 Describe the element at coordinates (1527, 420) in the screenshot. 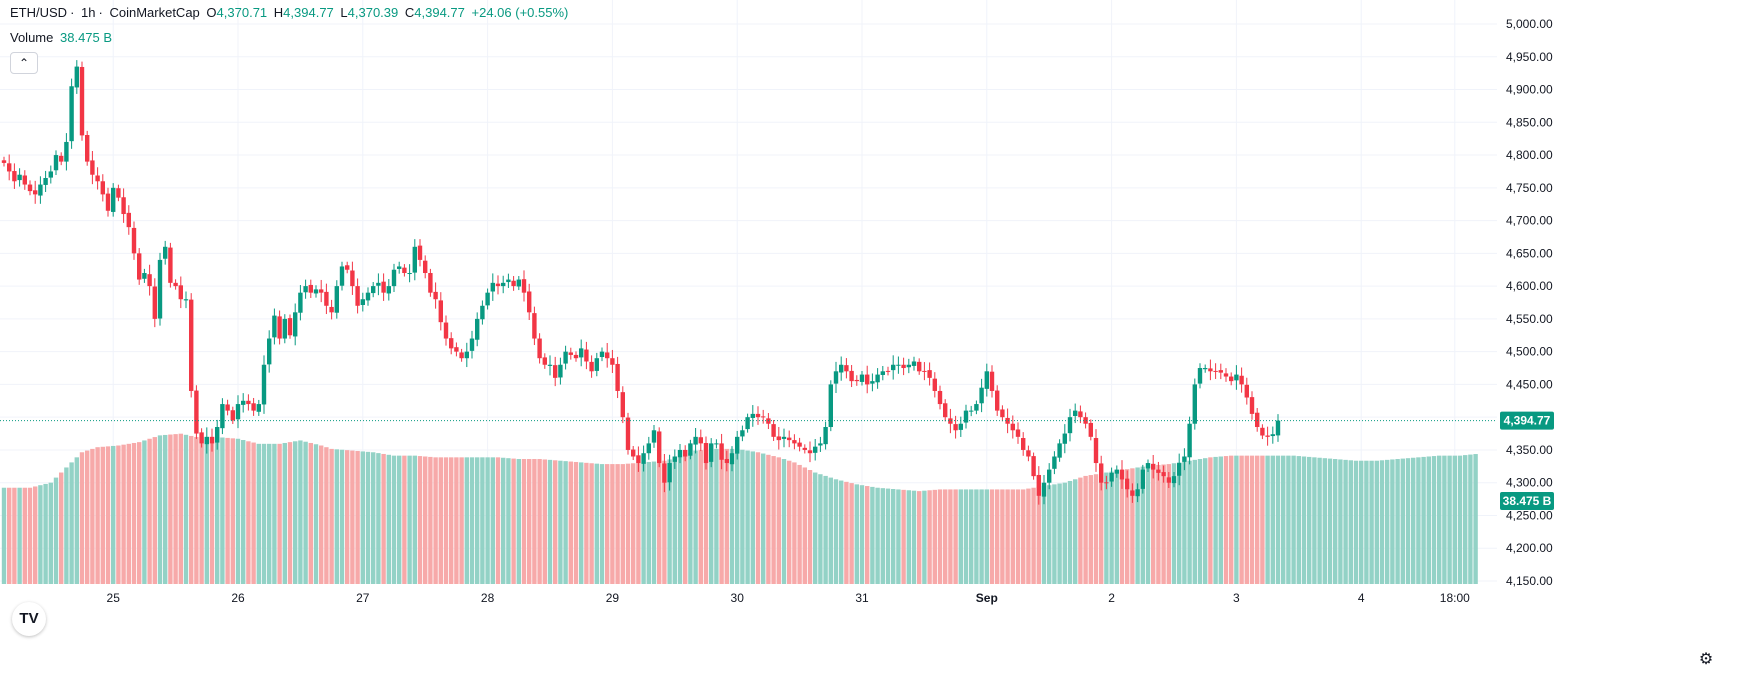

I see `price-tag` at that location.